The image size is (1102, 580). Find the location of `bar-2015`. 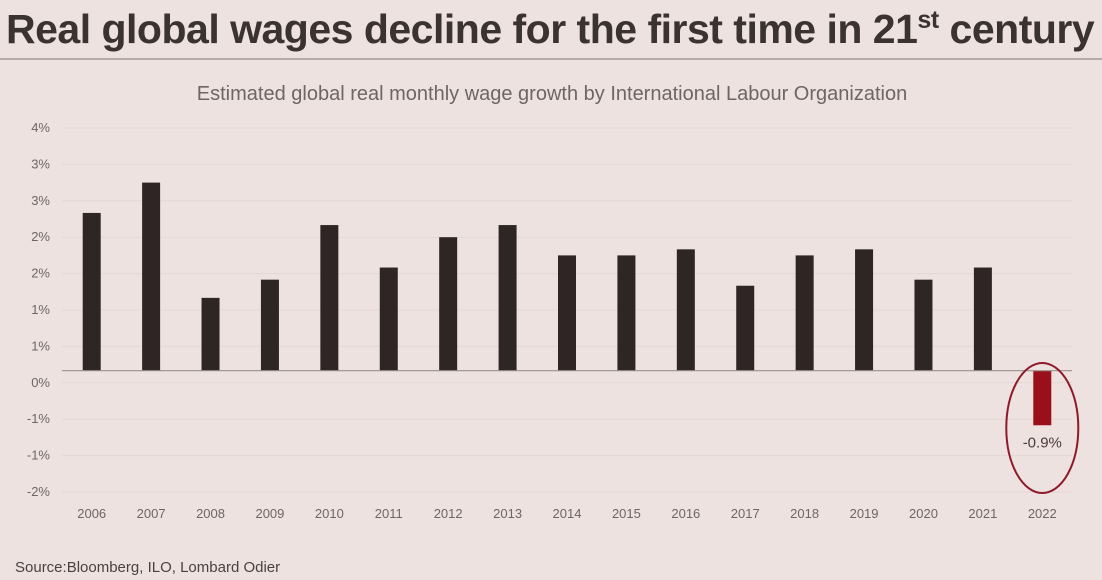

bar-2015 is located at coordinates (626, 313).